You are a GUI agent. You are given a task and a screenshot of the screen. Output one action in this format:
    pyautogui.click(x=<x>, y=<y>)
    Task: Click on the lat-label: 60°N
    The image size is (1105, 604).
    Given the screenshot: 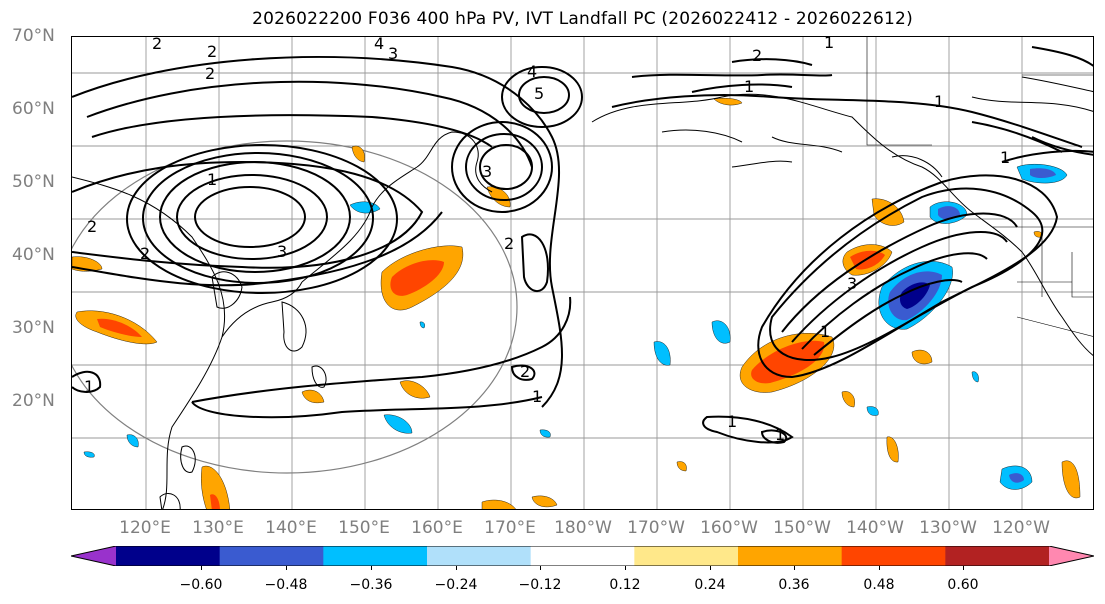 What is the action you would take?
    pyautogui.click(x=33, y=109)
    